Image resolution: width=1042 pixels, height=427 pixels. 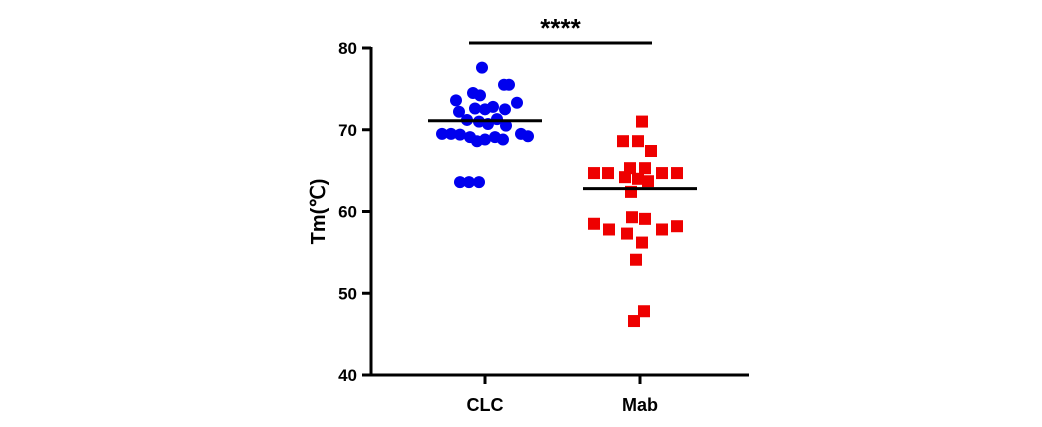 What do you see at coordinates (640, 405) in the screenshot?
I see `category-label-mab: Mab` at bounding box center [640, 405].